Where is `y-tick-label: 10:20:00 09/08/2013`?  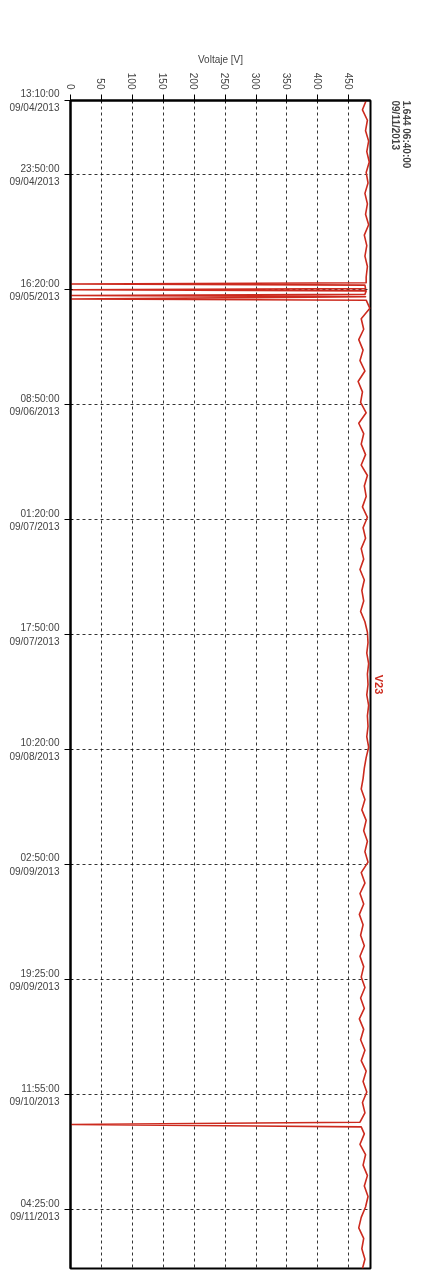 y-tick-label: 10:20:00 09/08/2013 is located at coordinates (34, 749).